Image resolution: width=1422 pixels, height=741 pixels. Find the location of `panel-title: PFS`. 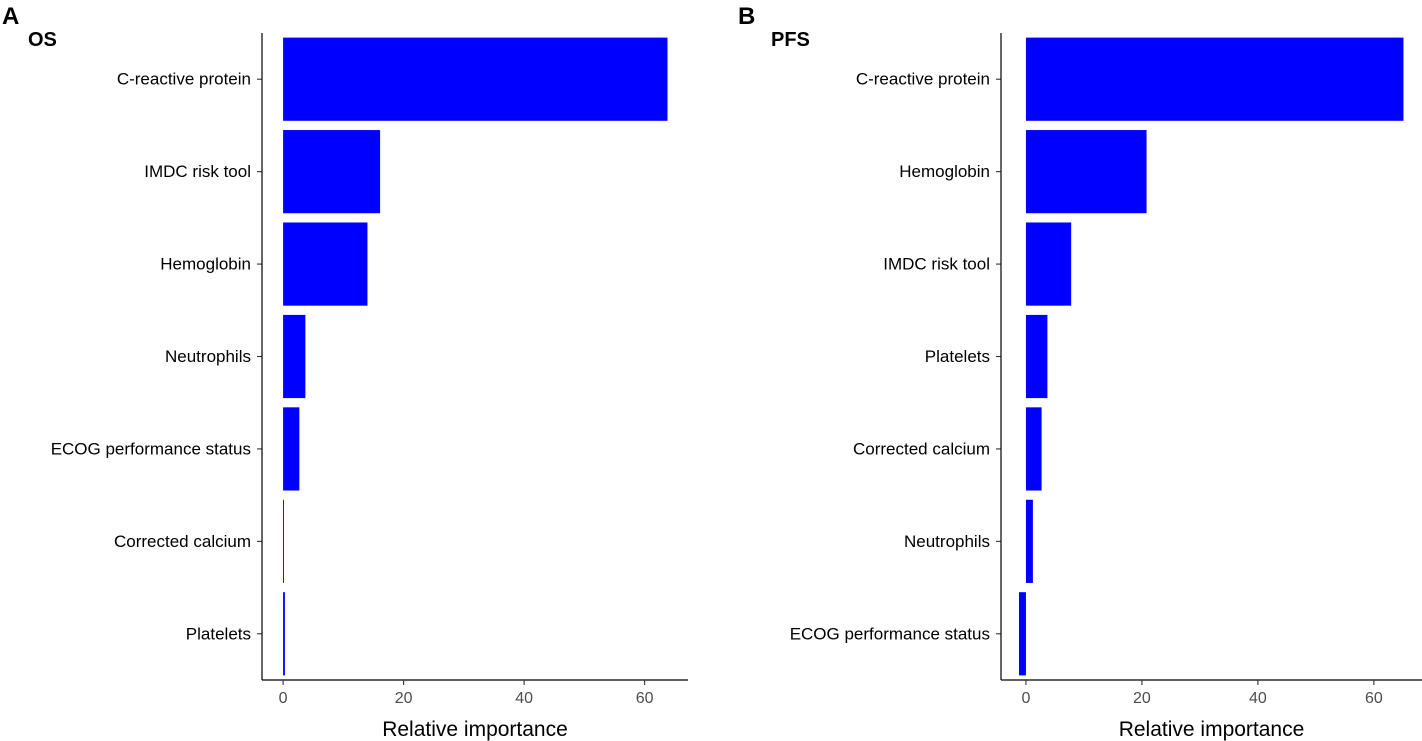

panel-title: PFS is located at coordinates (790, 40).